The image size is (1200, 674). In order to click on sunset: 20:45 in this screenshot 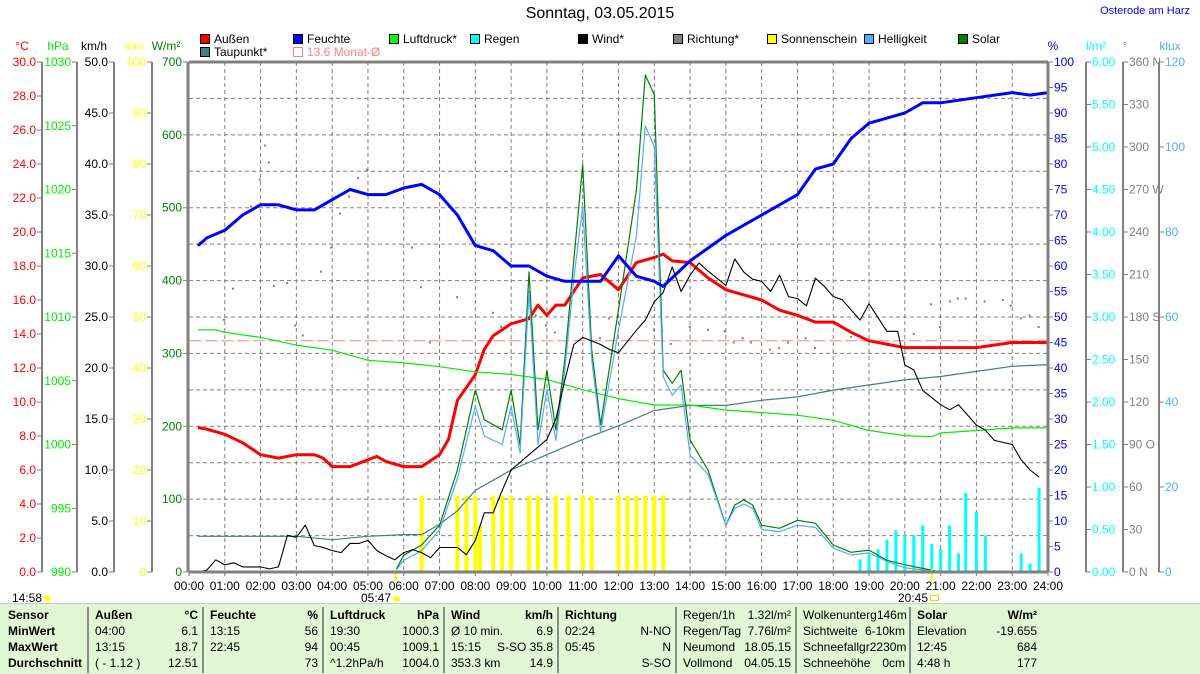, I will do `click(919, 598)`.